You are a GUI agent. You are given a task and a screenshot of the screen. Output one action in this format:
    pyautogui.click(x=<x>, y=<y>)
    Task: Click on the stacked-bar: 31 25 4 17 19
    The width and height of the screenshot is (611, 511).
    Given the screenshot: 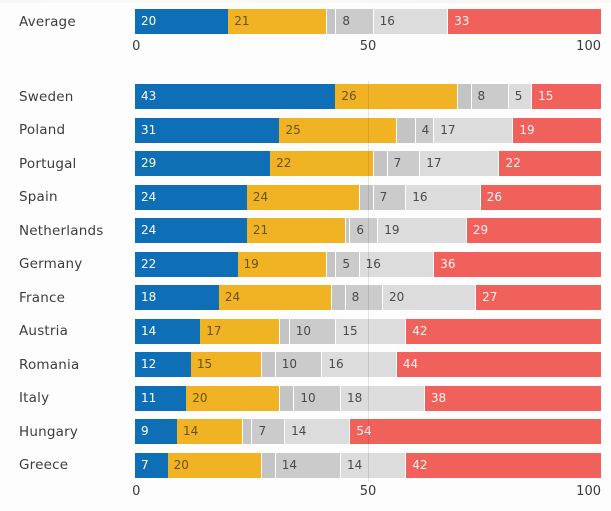 What is the action you would take?
    pyautogui.click(x=368, y=130)
    